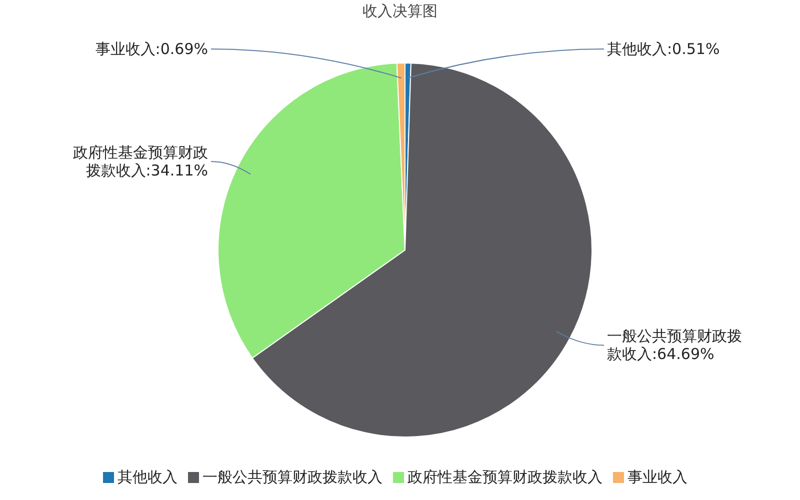 The image size is (800, 500). What do you see at coordinates (292, 477) in the screenshot?
I see `legend-label: 一般公共预算财政拨款收入` at bounding box center [292, 477].